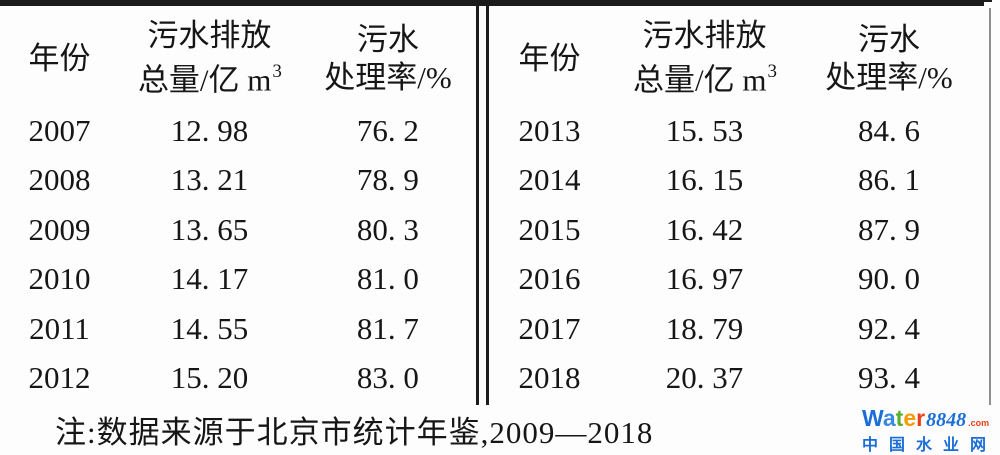  What do you see at coordinates (354, 432) in the screenshot?
I see `source-note: 注:数据来源于北京市统计年鉴,2009—2018` at bounding box center [354, 432].